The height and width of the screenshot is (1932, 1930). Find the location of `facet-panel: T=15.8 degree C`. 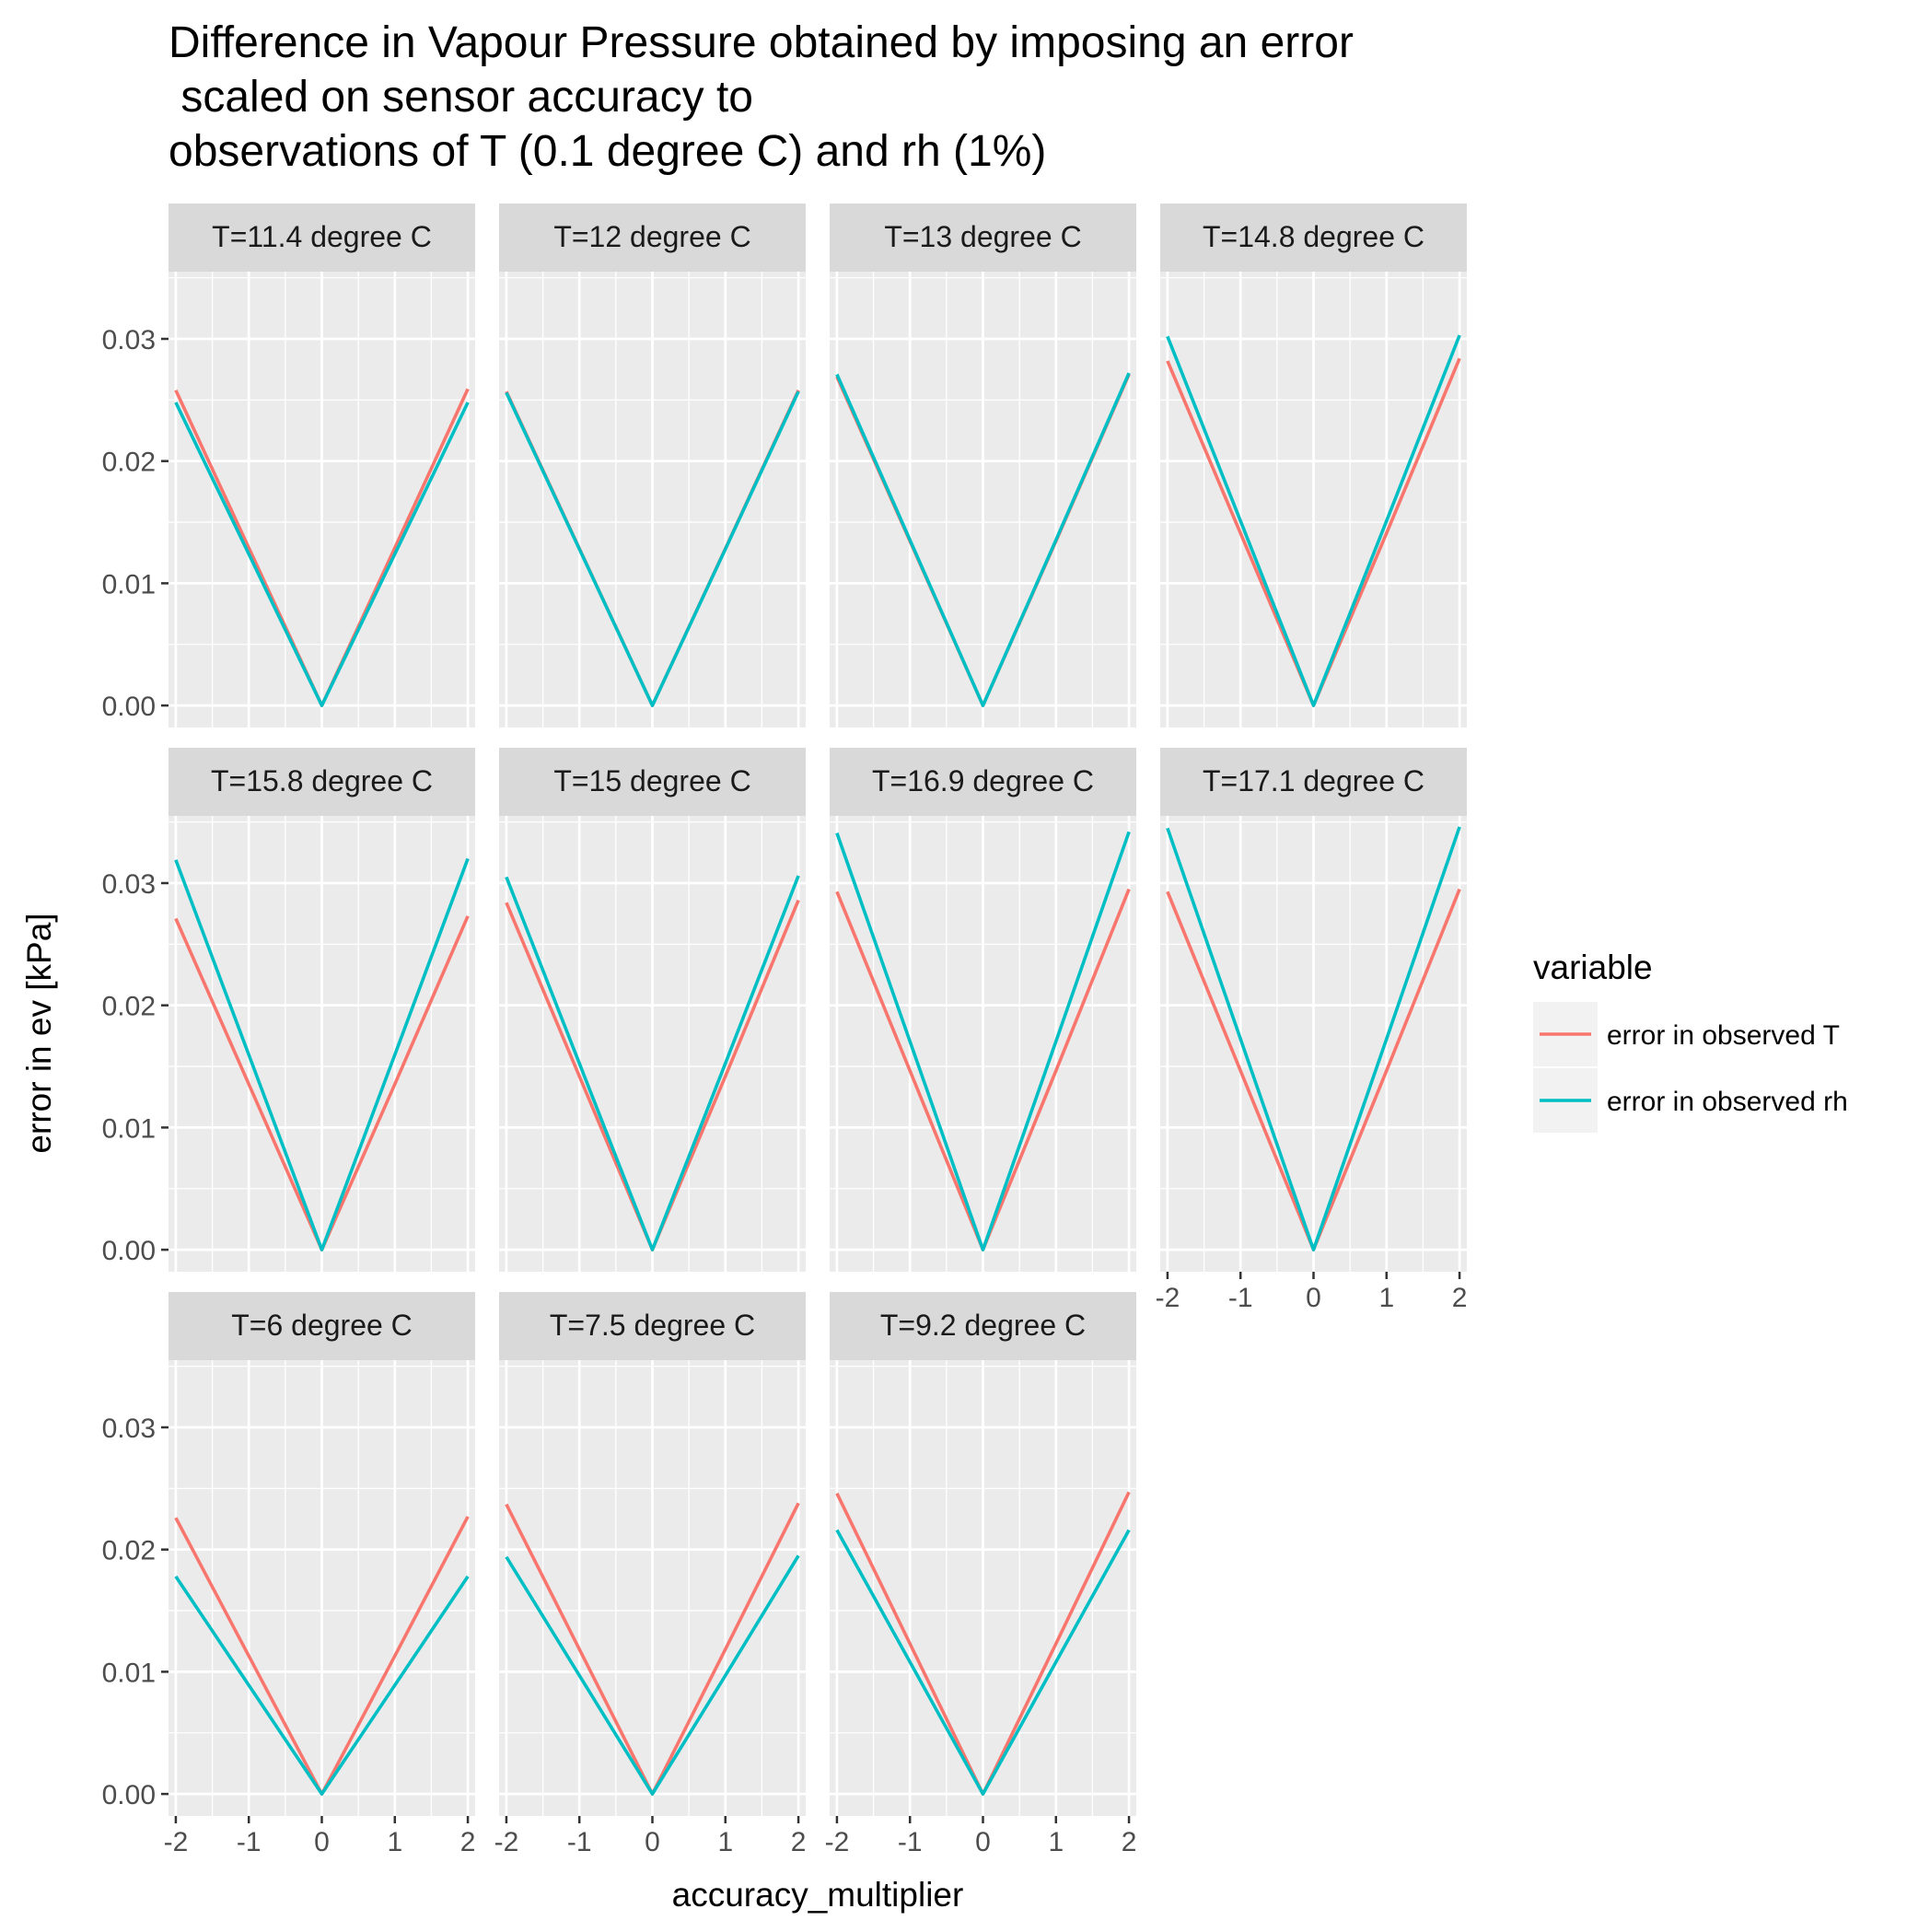

facet-panel: T=15.8 degree C is located at coordinates (322, 1010).